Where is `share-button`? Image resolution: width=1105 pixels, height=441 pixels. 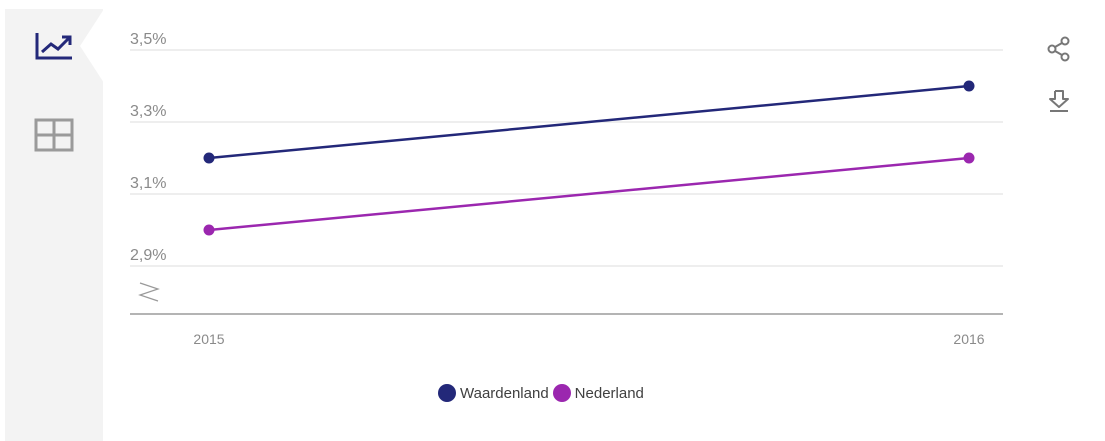
share-button is located at coordinates (1059, 49).